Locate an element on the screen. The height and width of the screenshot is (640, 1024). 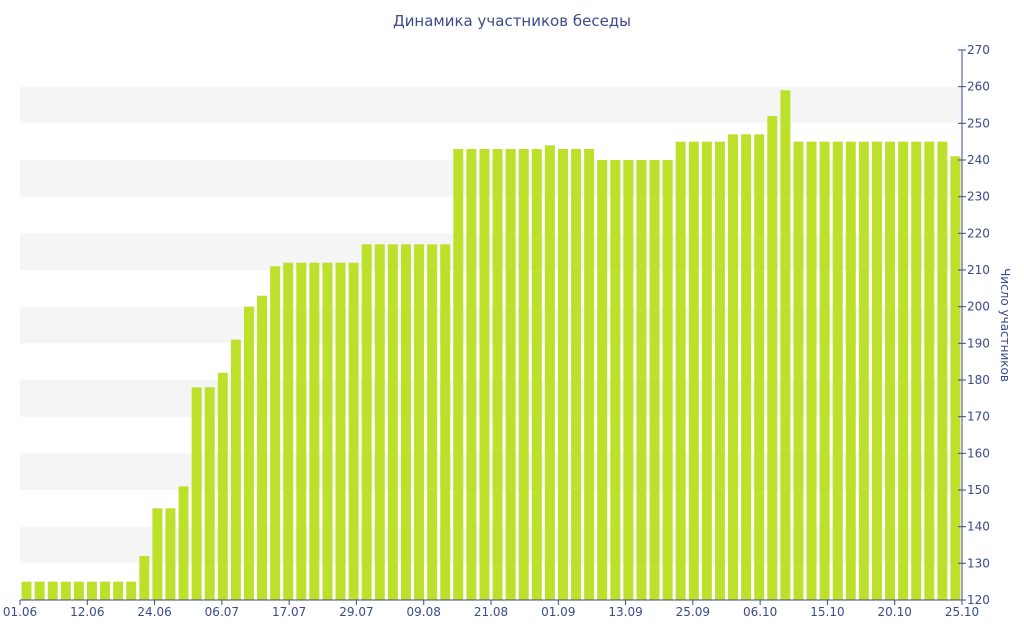
x-tick-label: 24.06 is located at coordinates (154, 612).